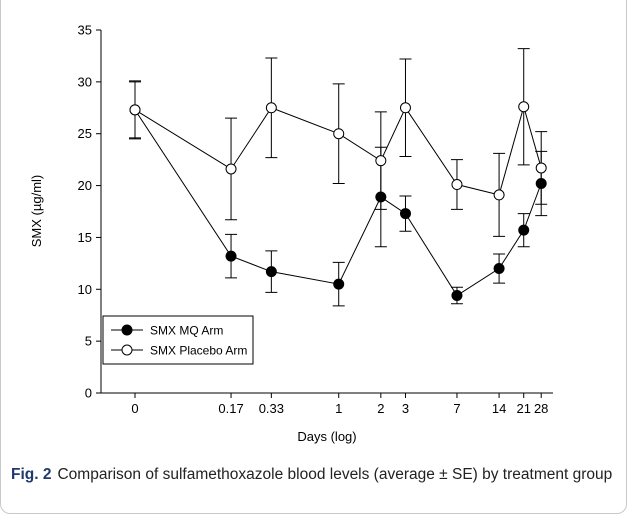  I want to click on y-tick-label: 30, so click(85, 81).